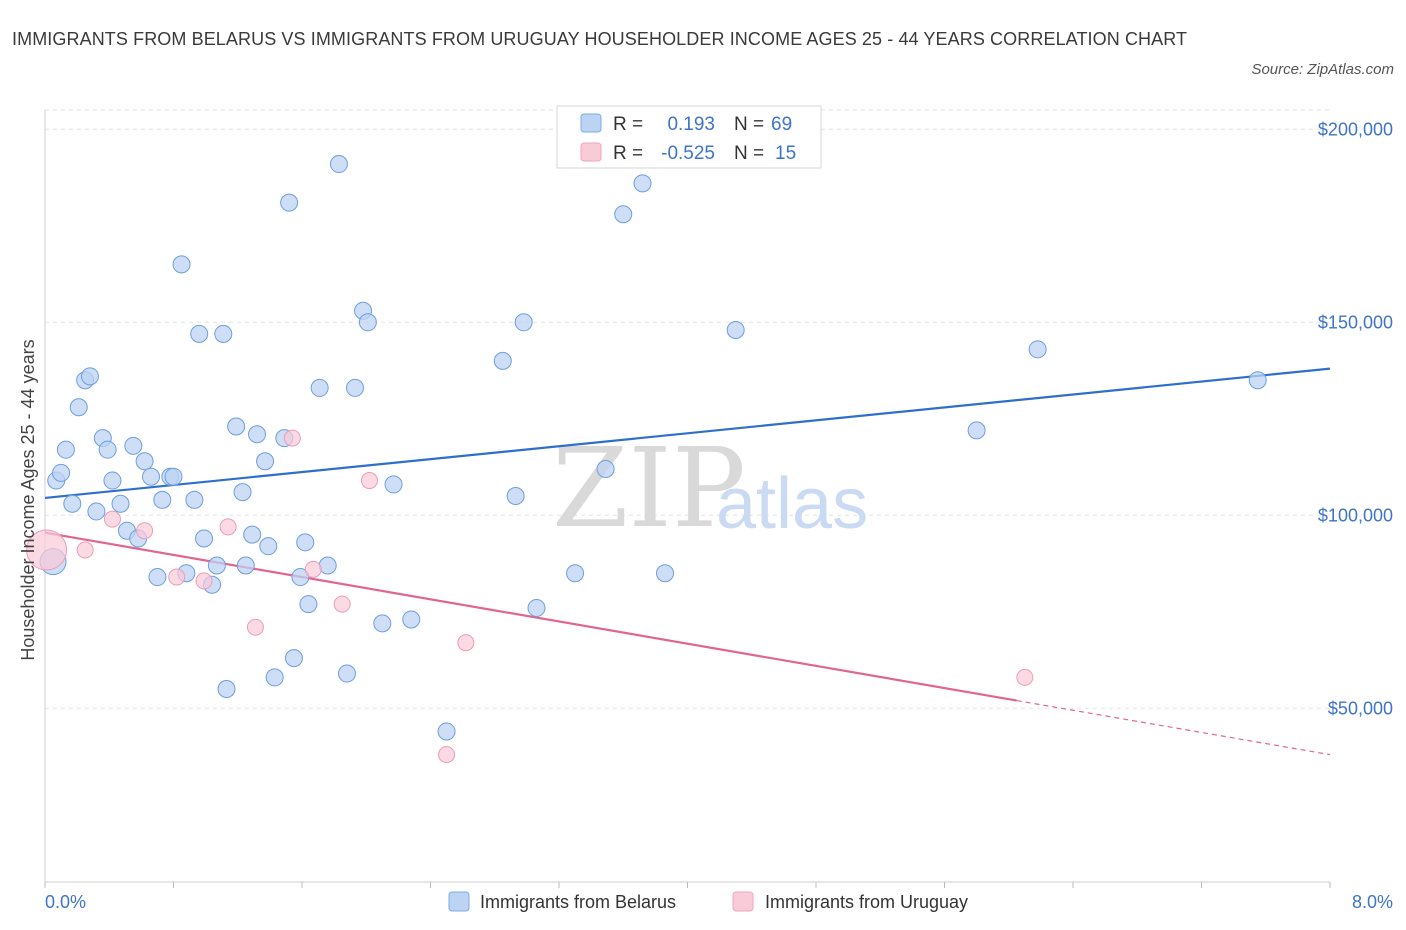 This screenshot has height=930, width=1406. I want to click on y-tick-label: $50,000, so click(1360, 708).